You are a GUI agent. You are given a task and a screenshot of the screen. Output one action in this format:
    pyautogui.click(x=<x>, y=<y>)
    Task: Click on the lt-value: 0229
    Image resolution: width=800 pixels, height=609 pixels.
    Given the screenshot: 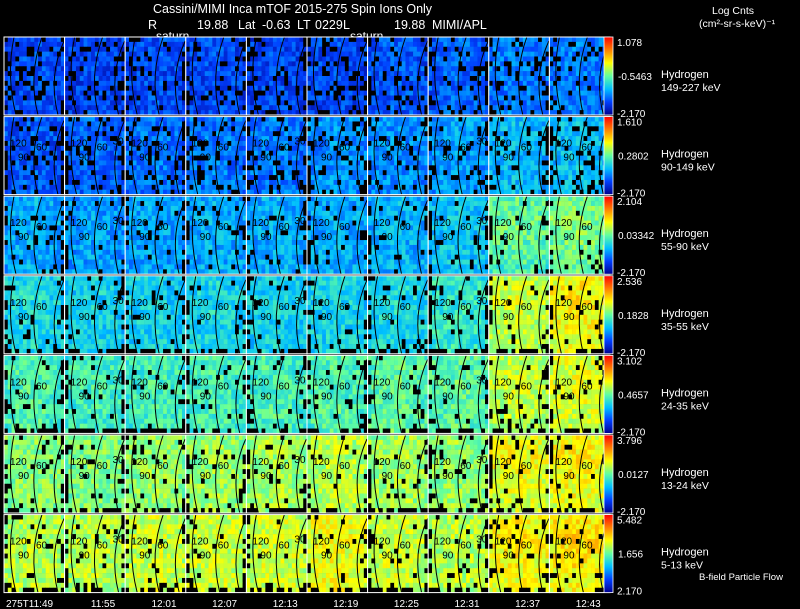 What is the action you would take?
    pyautogui.click(x=329, y=25)
    